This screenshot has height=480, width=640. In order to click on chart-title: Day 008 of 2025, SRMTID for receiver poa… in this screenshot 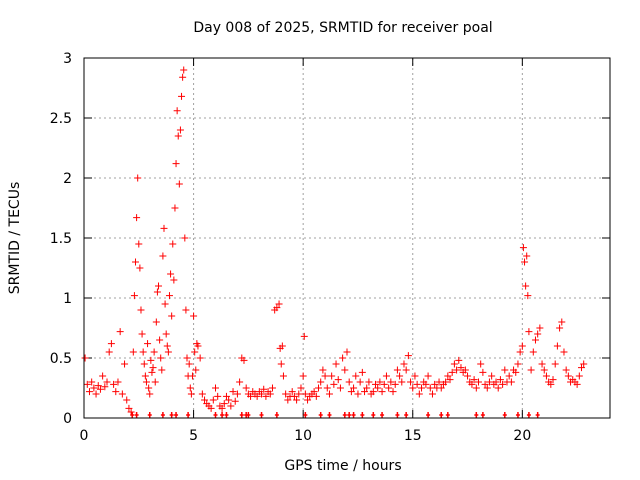, I will do `click(342, 28)`.